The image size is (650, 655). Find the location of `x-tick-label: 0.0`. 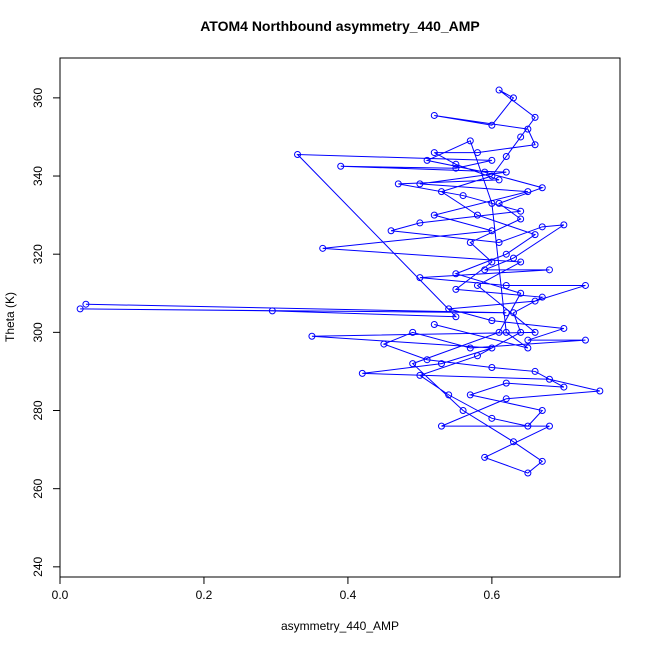

x-tick-label: 0.0 is located at coordinates (60, 595).